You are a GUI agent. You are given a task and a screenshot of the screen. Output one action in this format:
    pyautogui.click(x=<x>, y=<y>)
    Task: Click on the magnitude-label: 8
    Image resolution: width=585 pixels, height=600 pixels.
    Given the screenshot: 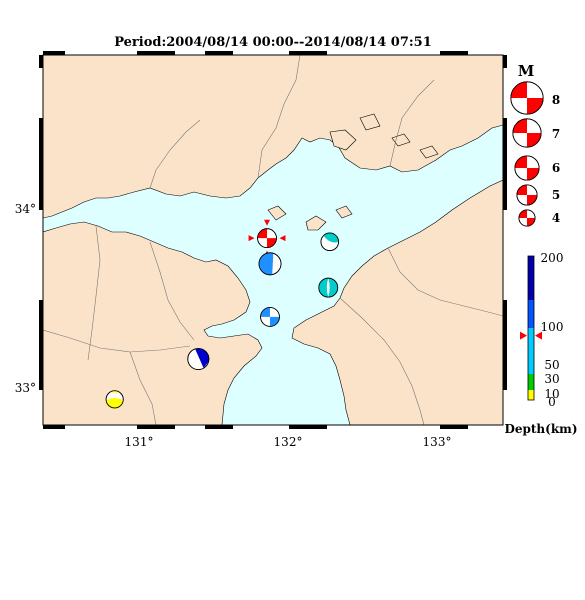 What is the action you would take?
    pyautogui.click(x=556, y=100)
    